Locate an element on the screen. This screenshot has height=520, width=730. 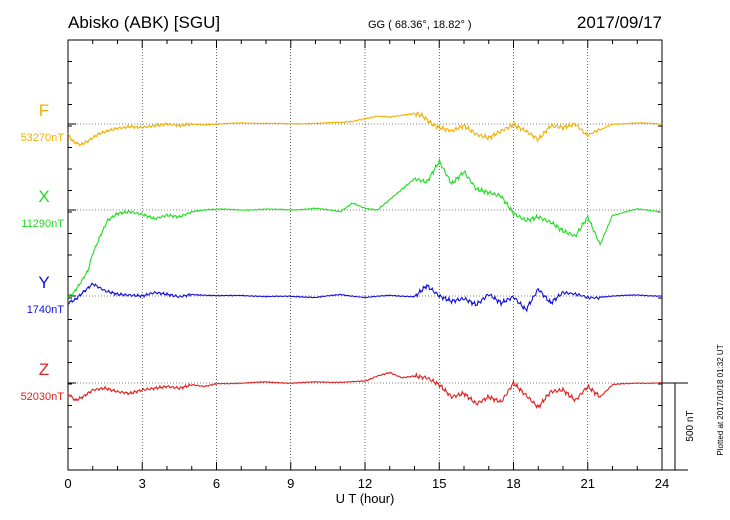
x-tick-label: 15 is located at coordinates (439, 483).